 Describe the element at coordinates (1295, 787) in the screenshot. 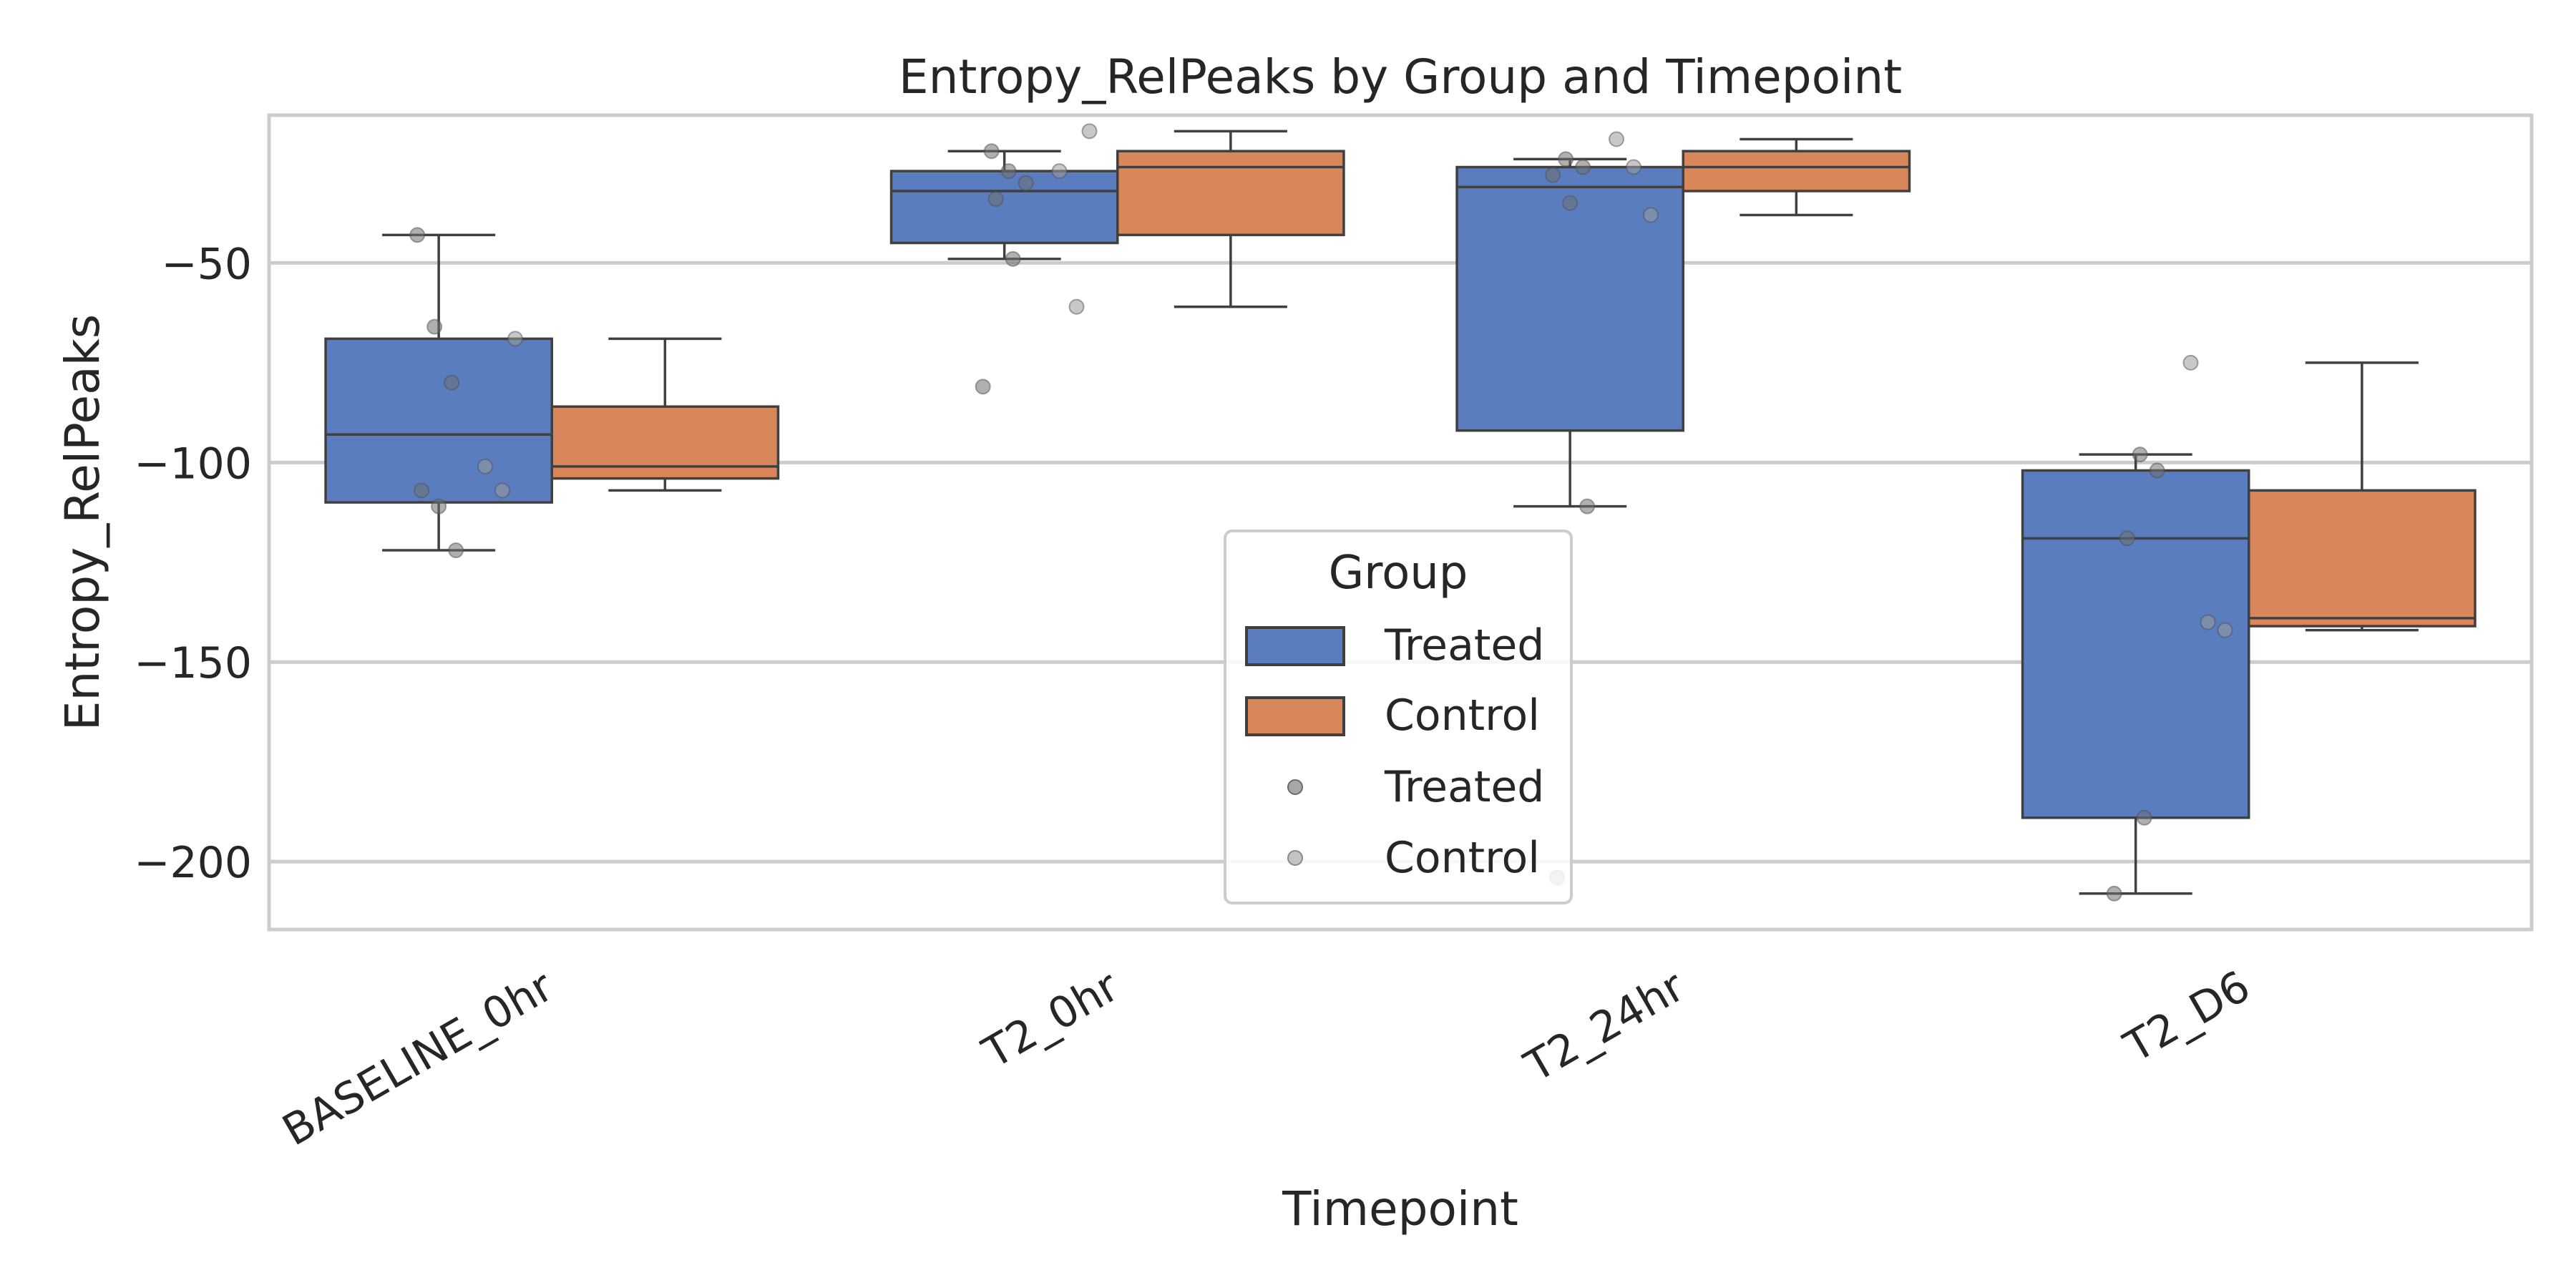

I see `legend-marker-treated-point` at that location.